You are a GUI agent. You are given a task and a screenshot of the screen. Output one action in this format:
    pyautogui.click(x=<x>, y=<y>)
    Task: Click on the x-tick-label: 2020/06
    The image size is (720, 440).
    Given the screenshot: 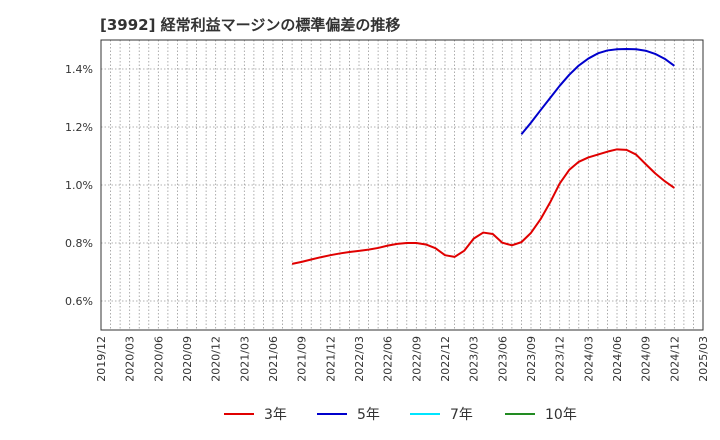 What is the action you would take?
    pyautogui.click(x=158, y=359)
    